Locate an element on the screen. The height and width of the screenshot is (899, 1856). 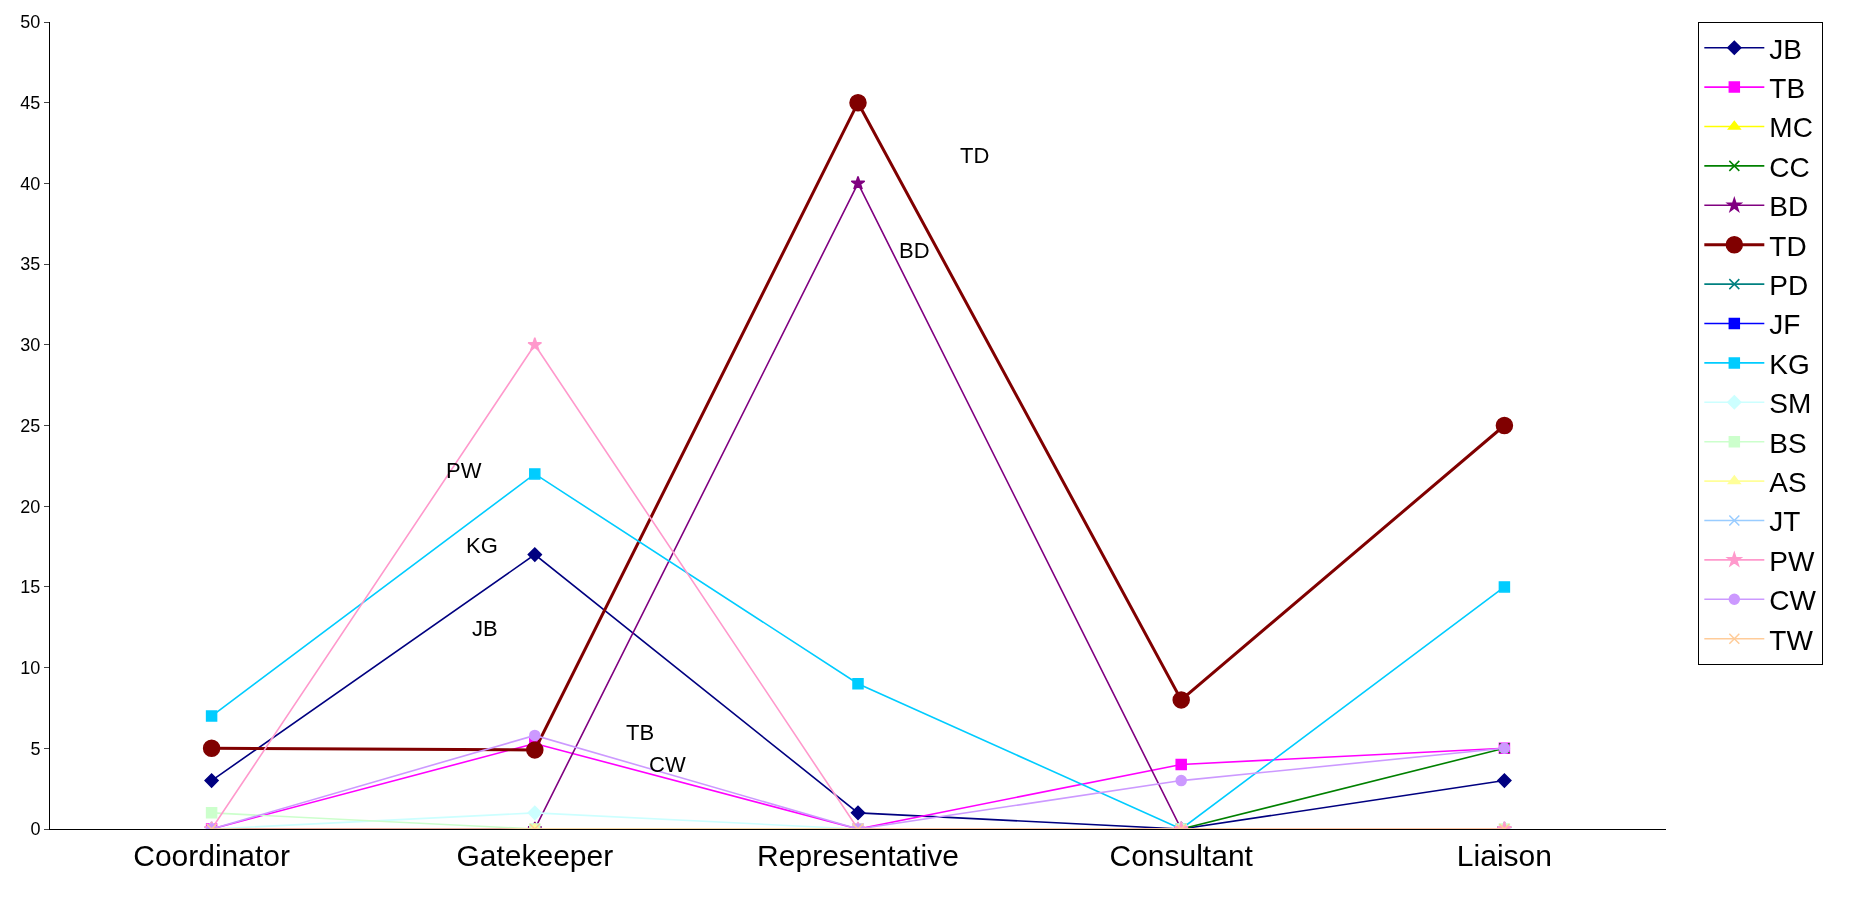
x-tick-label: Consultant is located at coordinates (1181, 855).